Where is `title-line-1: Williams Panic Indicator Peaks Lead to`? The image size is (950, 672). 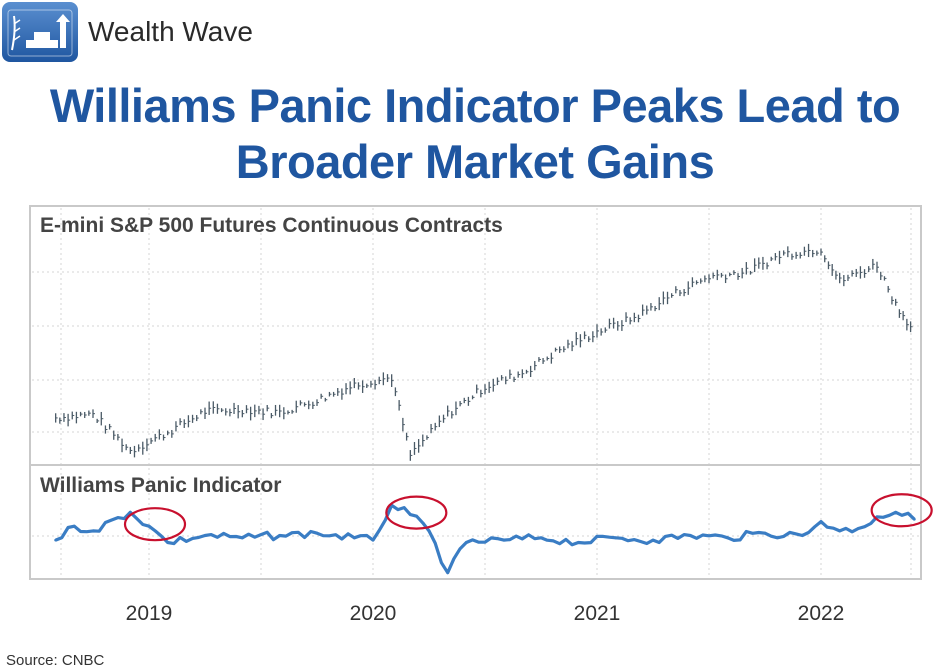 title-line-1: Williams Panic Indicator Peaks Lead to is located at coordinates (475, 105).